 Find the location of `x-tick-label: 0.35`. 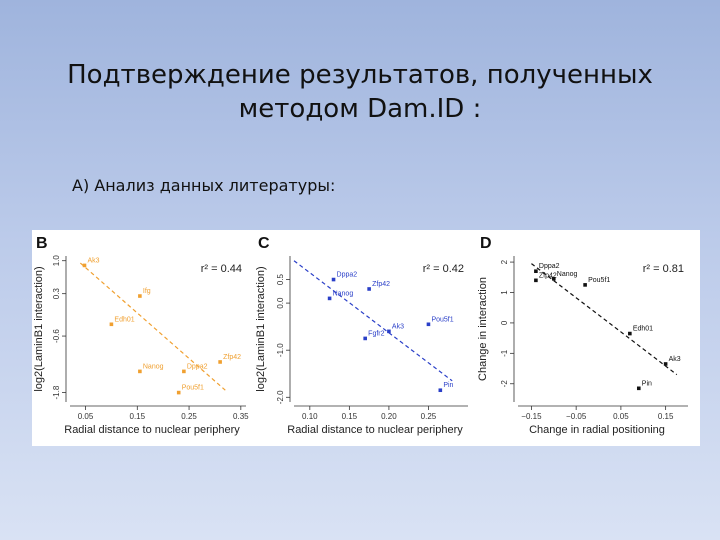

x-tick-label: 0.35 is located at coordinates (241, 416).